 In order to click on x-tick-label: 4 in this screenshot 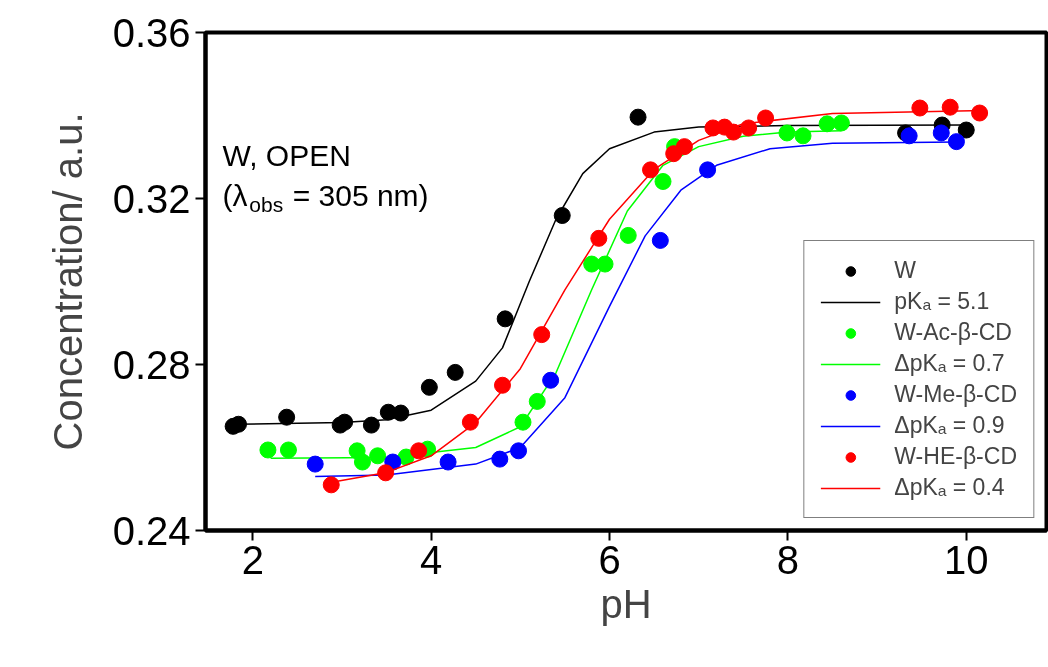, I will do `click(431, 559)`.